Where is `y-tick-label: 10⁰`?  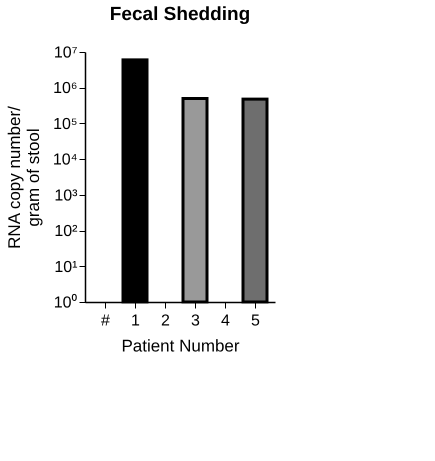
y-tick-label: 10⁰ is located at coordinates (66, 303).